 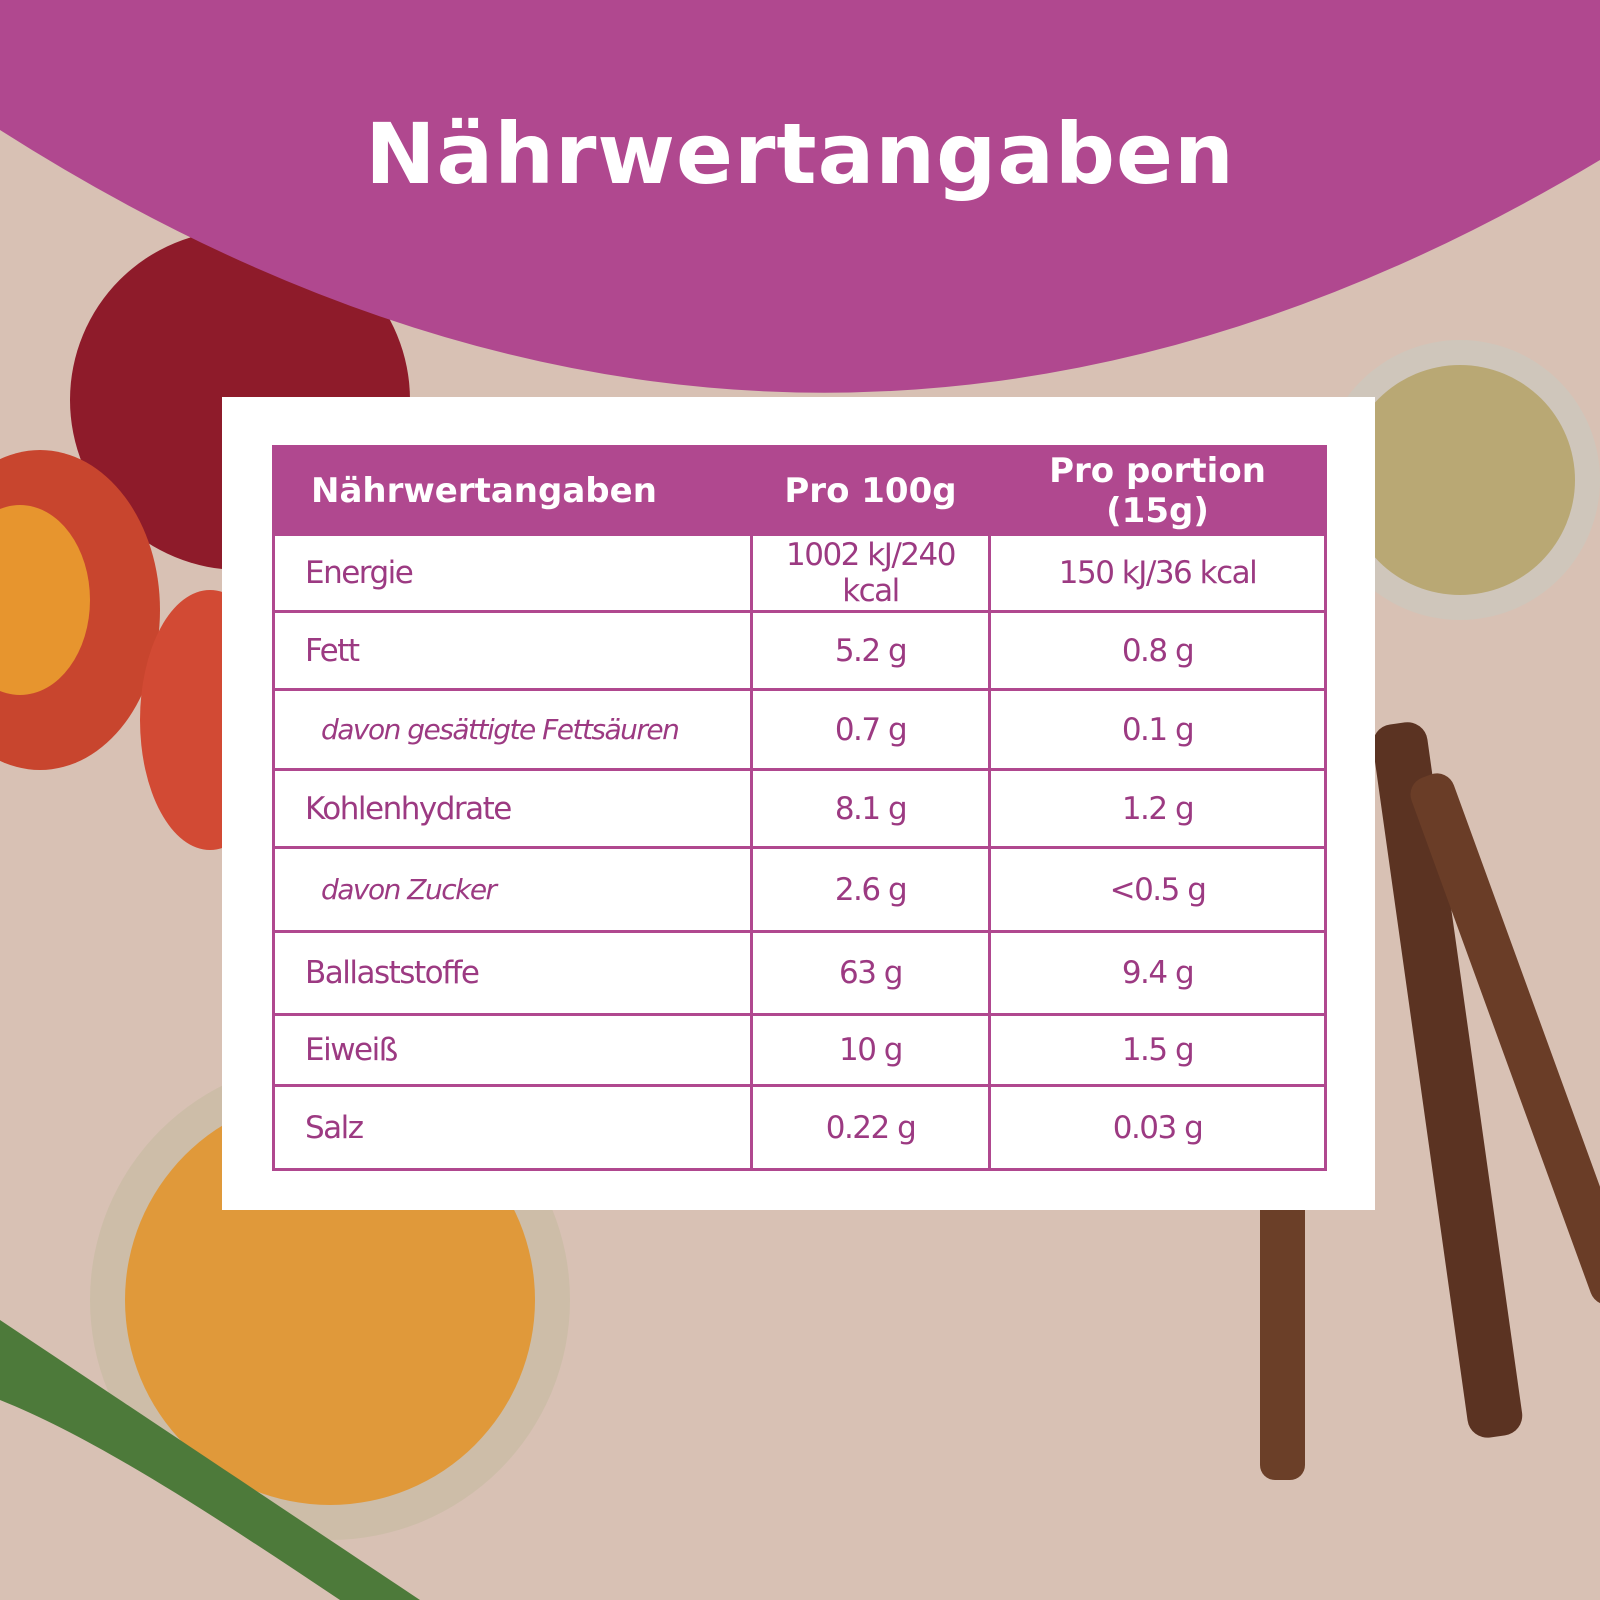 I want to click on column-header: Pro portion (15g), so click(x=1157, y=490).